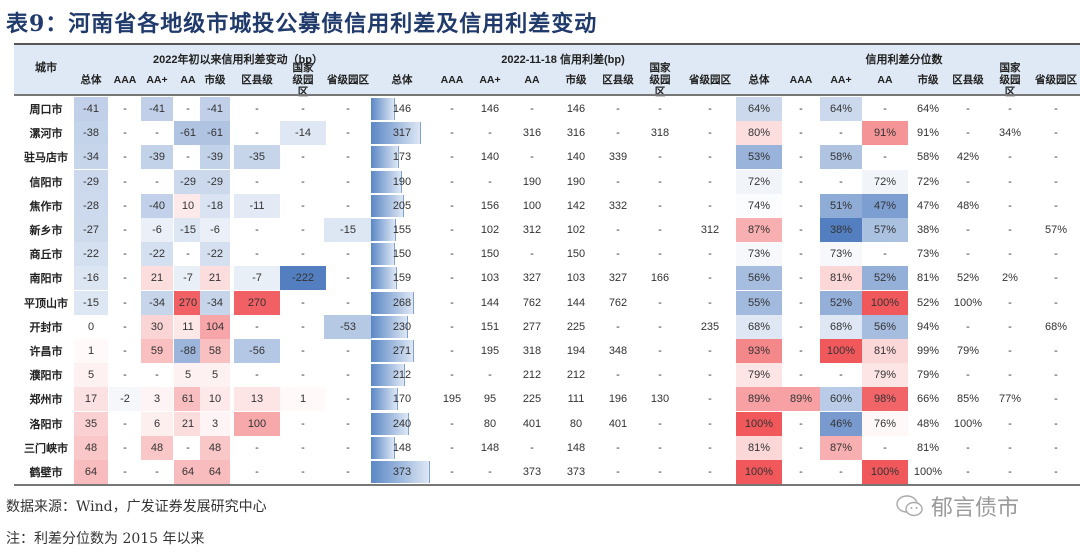  What do you see at coordinates (46, 400) in the screenshot?
I see `city-name: 郑州市` at bounding box center [46, 400].